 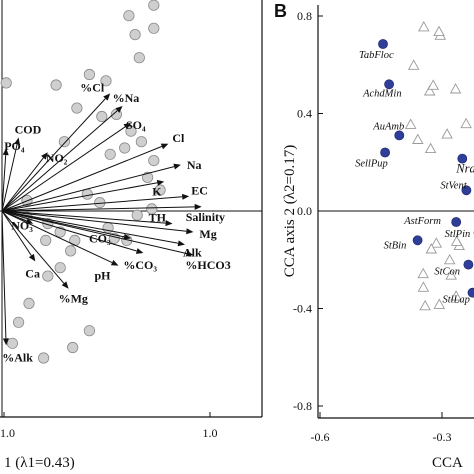 I want to click on species-label-9: StVent, so click(x=453, y=185).